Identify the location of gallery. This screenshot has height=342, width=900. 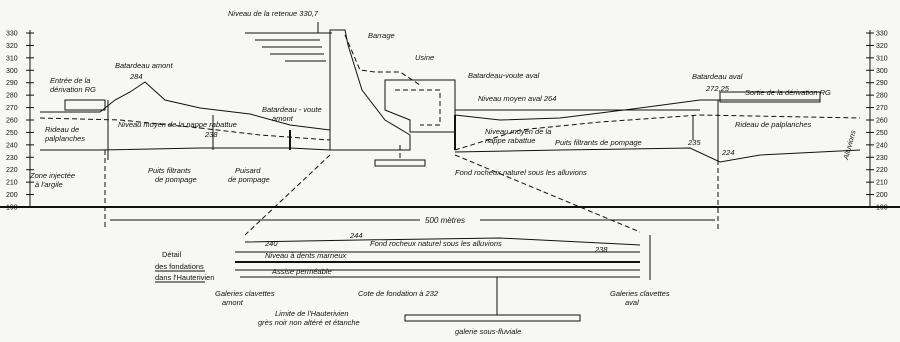
(492, 318).